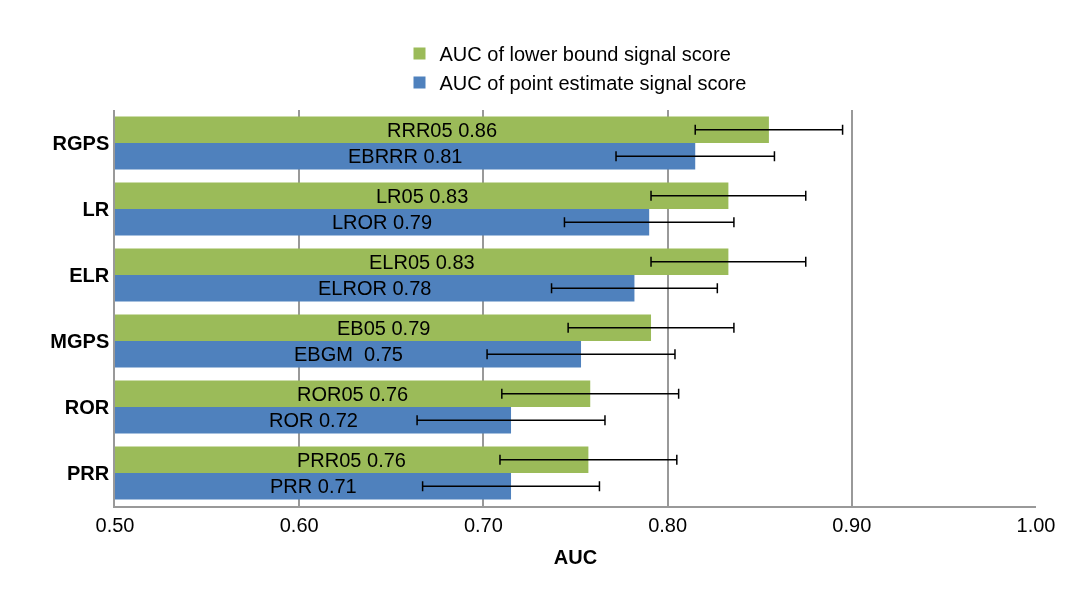 Image resolution: width=1086 pixels, height=596 pixels. Describe the element at coordinates (442, 130) in the screenshot. I see `data-label: RRR05 0.86` at that location.